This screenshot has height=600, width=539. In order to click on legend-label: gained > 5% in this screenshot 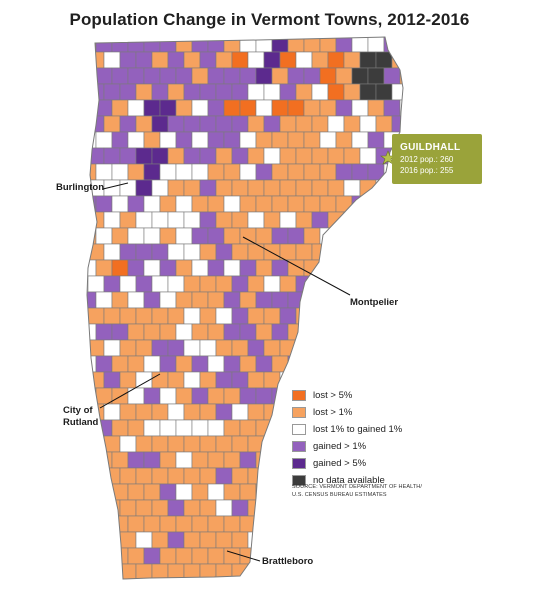, I will do `click(340, 463)`.